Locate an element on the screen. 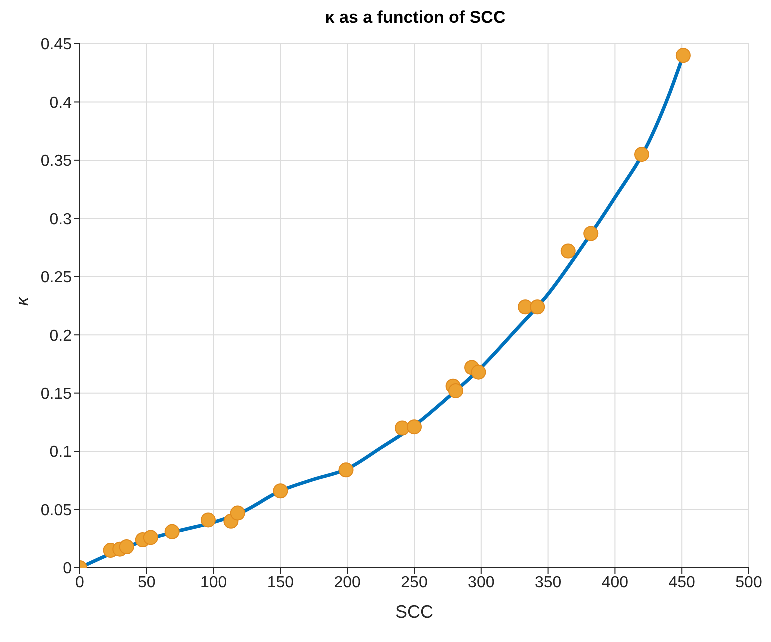 Image resolution: width=771 pixels, height=642 pixels. y-tick-label: 0.05 is located at coordinates (56, 511).